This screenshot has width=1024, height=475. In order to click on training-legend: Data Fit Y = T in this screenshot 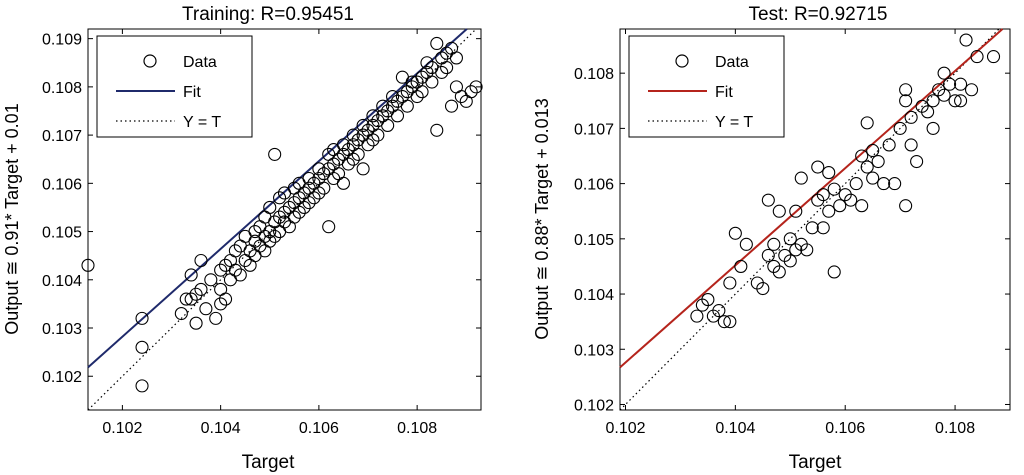, I will do `click(174, 86)`.